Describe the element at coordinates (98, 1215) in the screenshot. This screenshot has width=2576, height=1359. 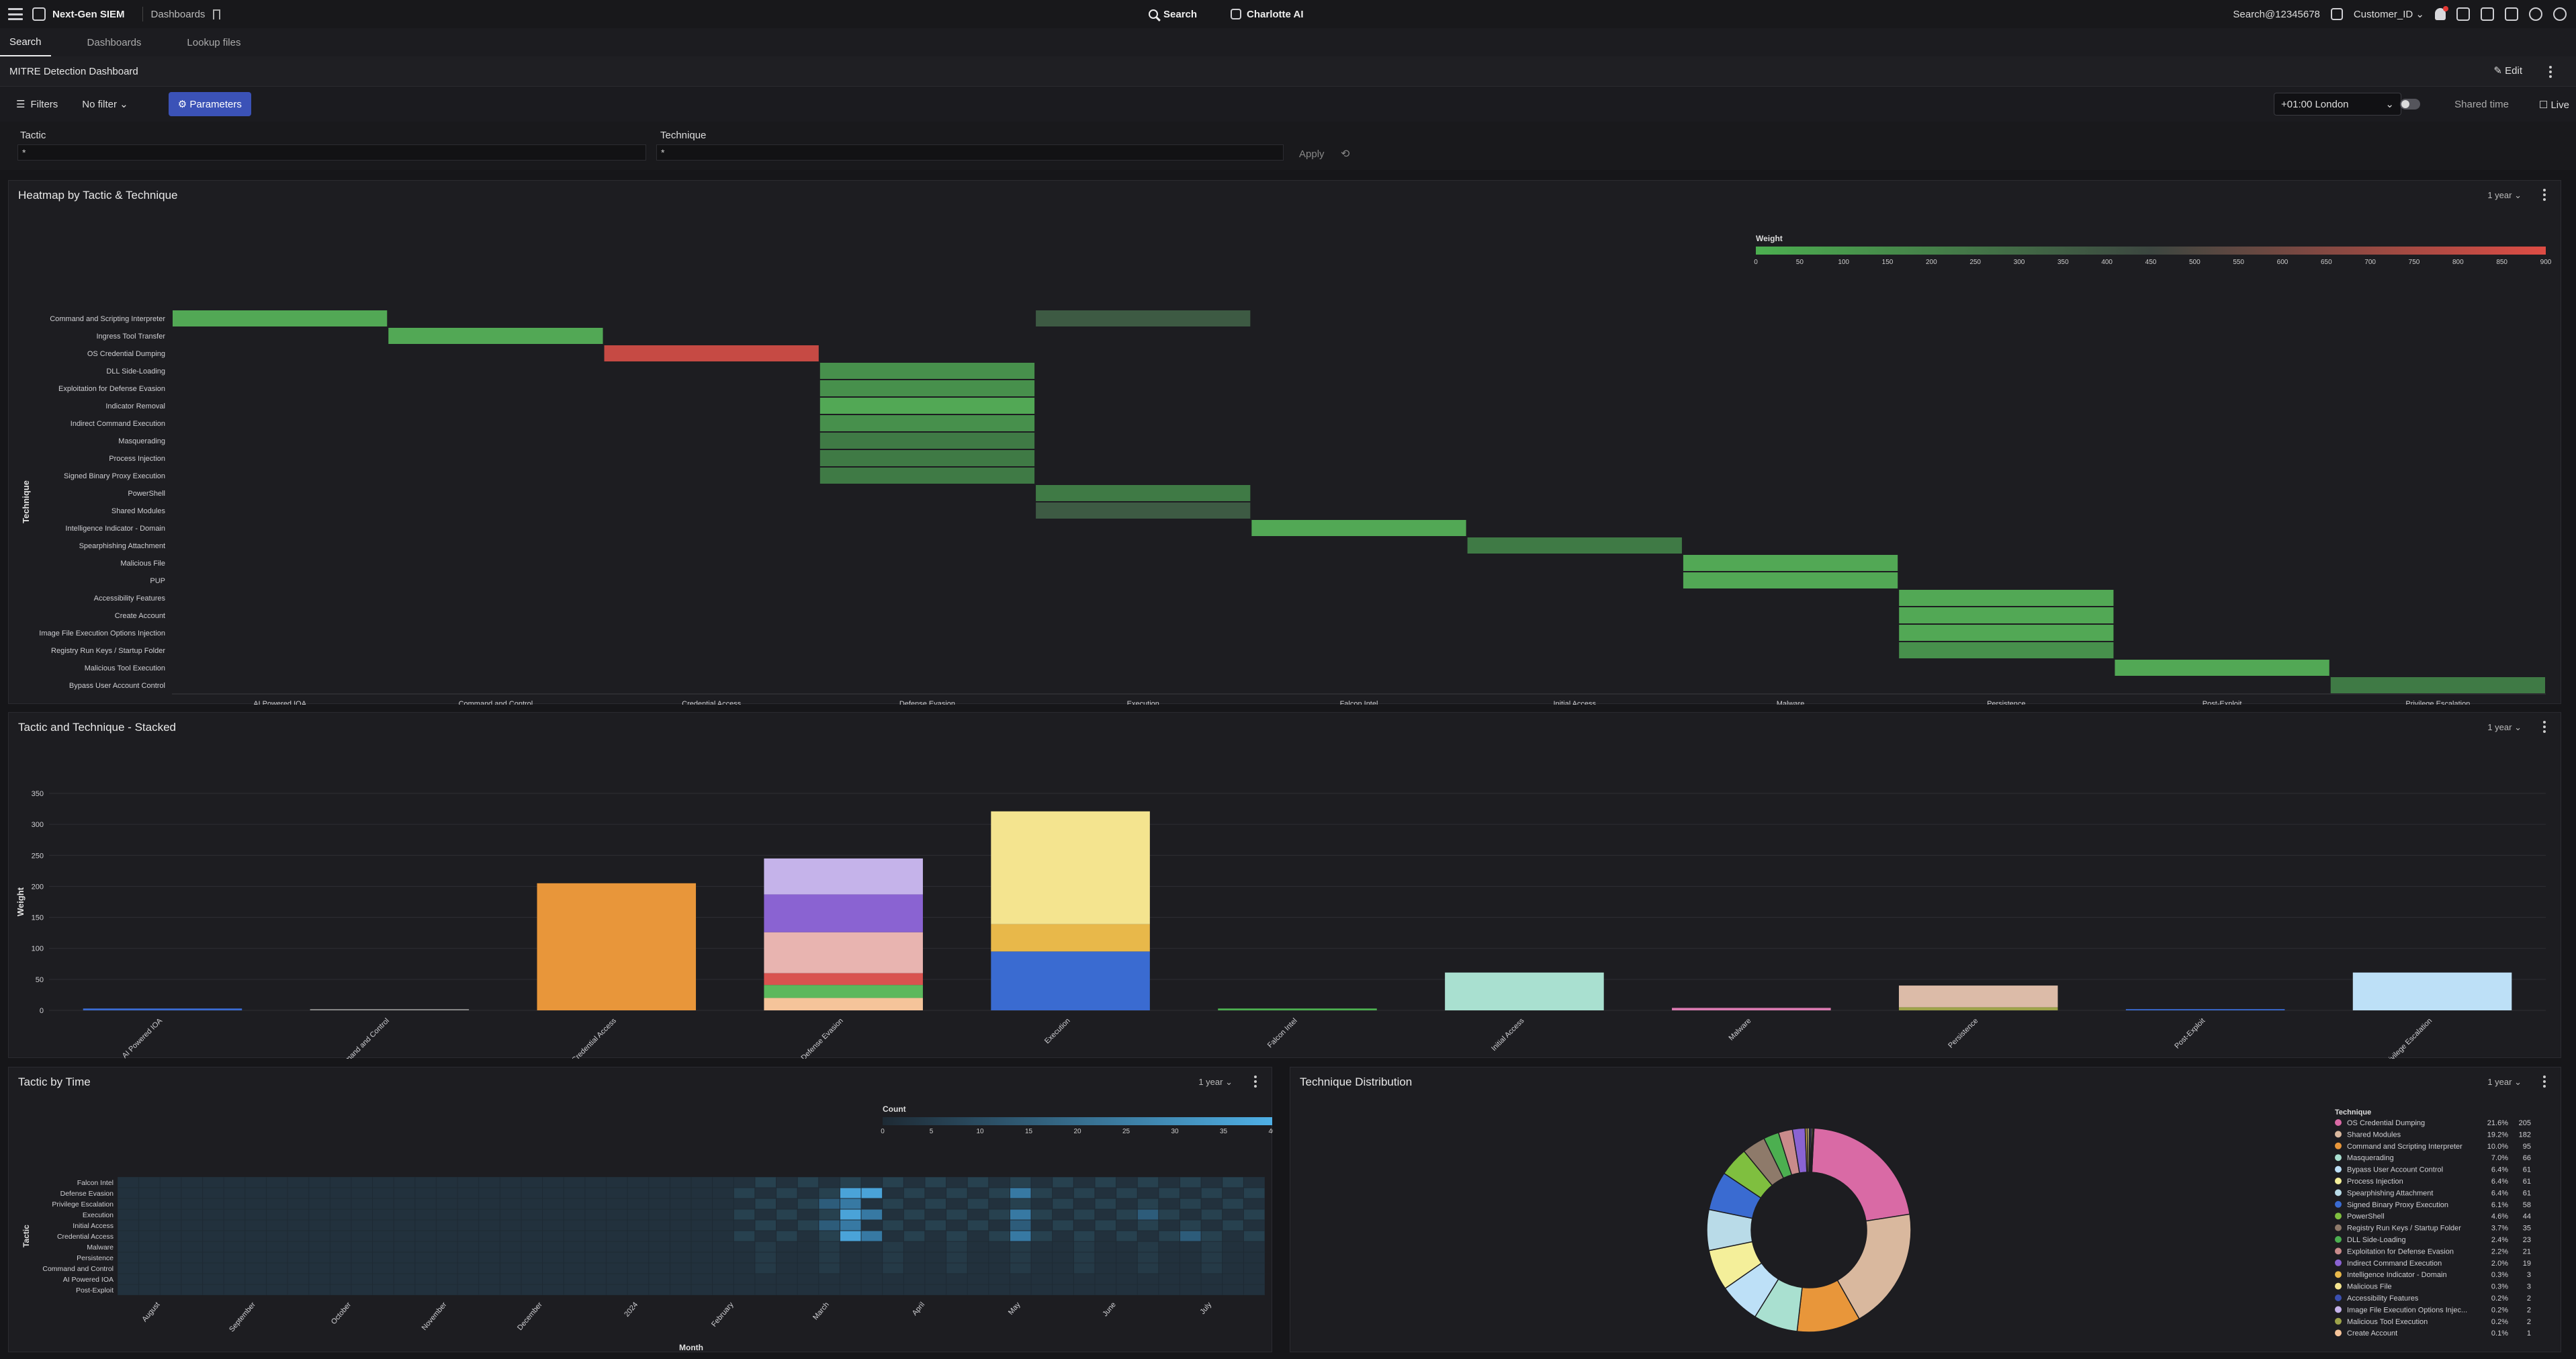
I see `tt-y-tick-label: Execution` at that location.